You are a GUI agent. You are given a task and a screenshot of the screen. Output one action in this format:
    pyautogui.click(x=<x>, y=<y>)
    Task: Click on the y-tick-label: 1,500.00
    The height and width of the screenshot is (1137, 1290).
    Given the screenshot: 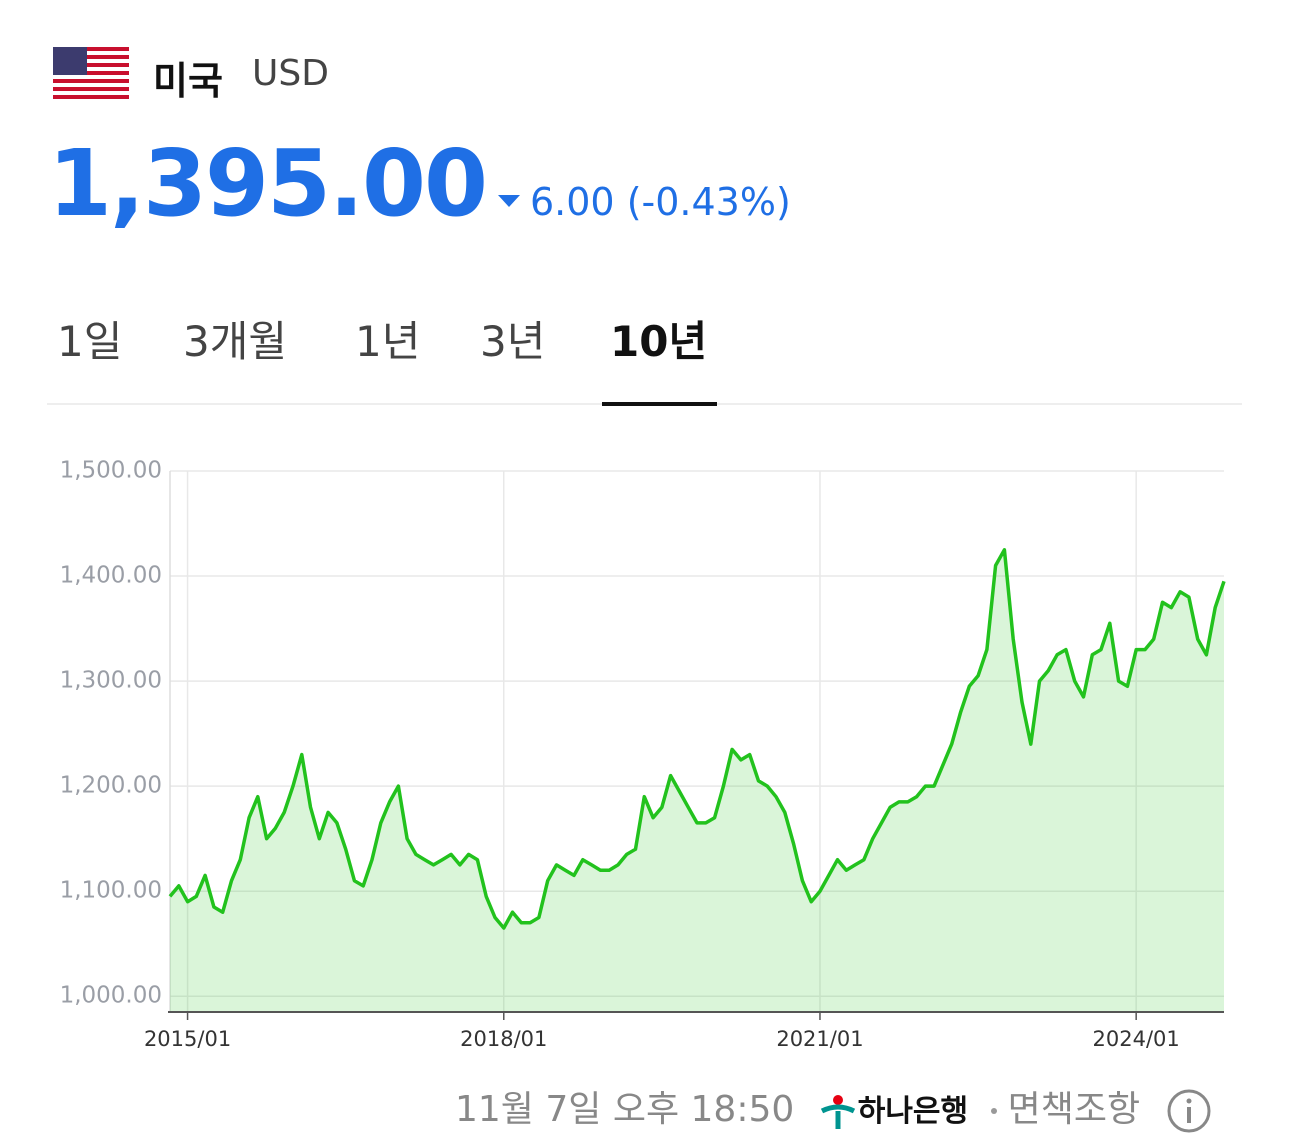 What is the action you would take?
    pyautogui.click(x=111, y=471)
    